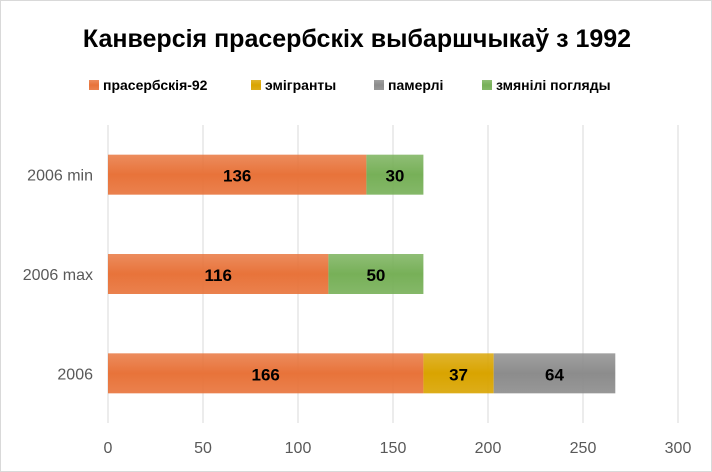 Image resolution: width=712 pixels, height=472 pixels. I want to click on data-label: 166, so click(266, 374).